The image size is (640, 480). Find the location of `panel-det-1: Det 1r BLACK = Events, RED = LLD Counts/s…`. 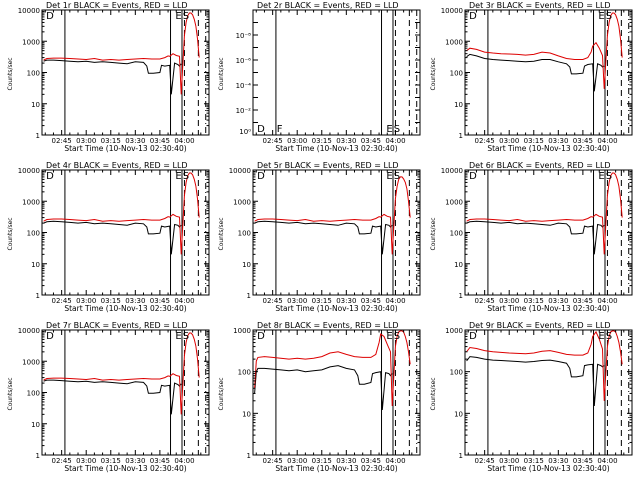

panel-det-1: Det 1r BLACK = Events, RED = LLD Counts/s… is located at coordinates (108, 77).